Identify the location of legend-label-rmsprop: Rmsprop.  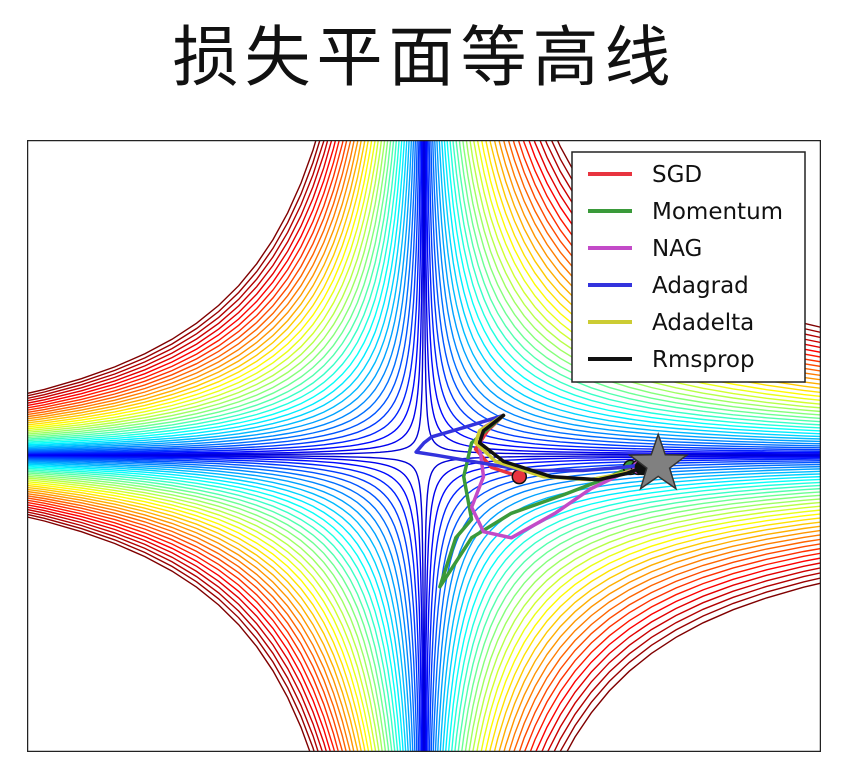
(703, 360).